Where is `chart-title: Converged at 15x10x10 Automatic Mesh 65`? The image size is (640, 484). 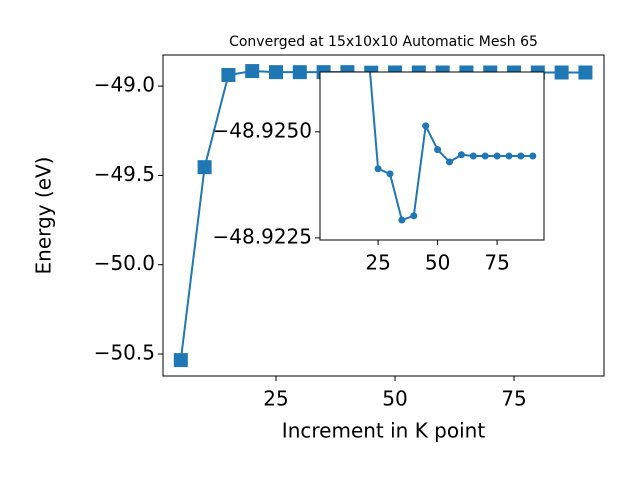 chart-title: Converged at 15x10x10 Automatic Mesh 65 is located at coordinates (383, 42).